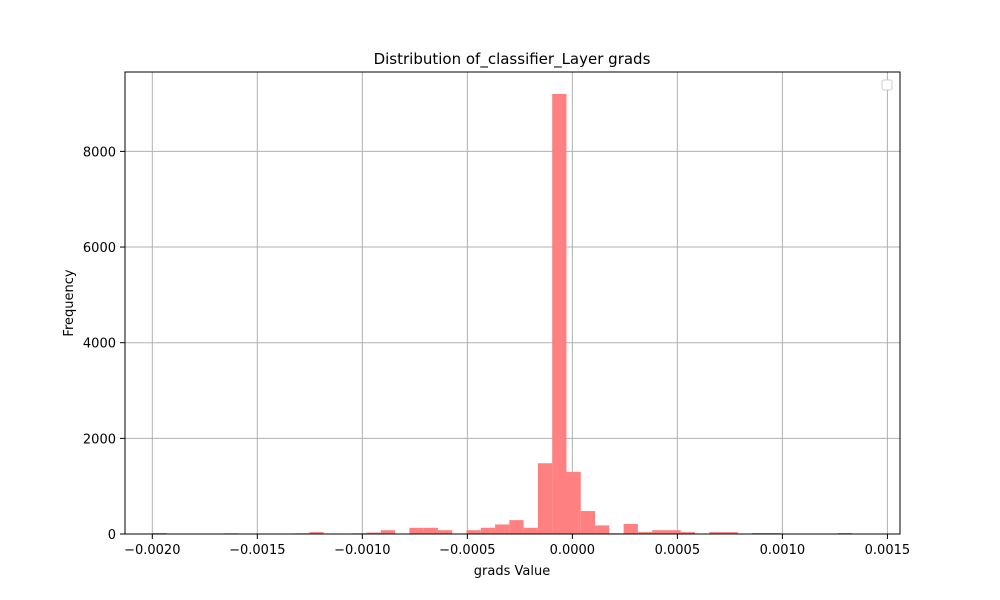 This screenshot has width=1000, height=600. I want to click on chart-title: Distribution of_classifier_Layer grads, so click(512, 59).